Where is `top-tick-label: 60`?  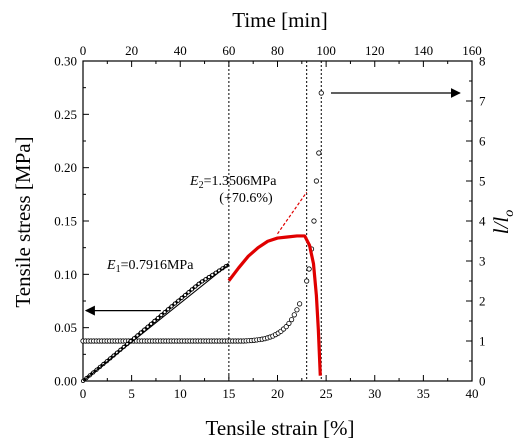
top-tick-label: 60 is located at coordinates (228, 50).